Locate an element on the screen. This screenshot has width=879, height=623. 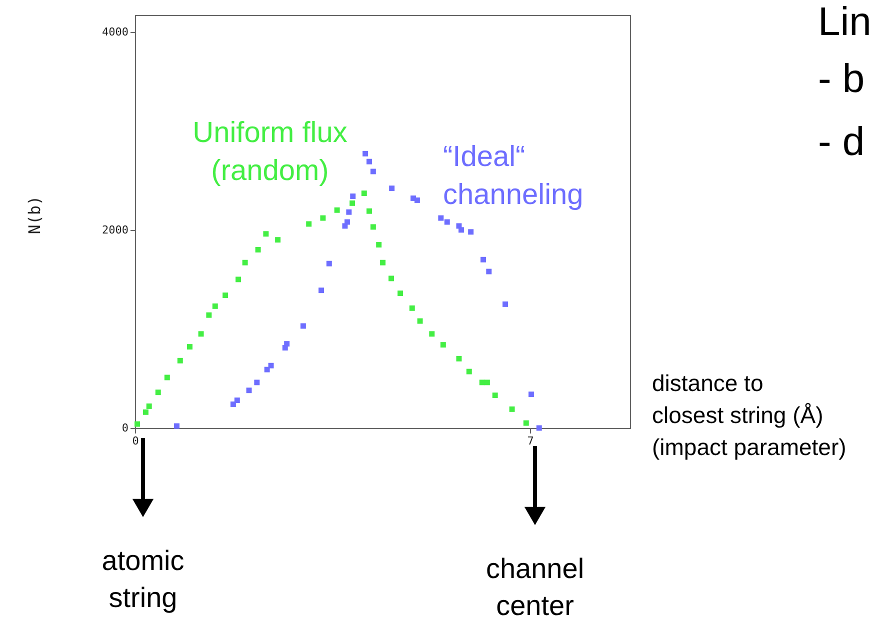
y-tick-label: 0 is located at coordinates (125, 428).